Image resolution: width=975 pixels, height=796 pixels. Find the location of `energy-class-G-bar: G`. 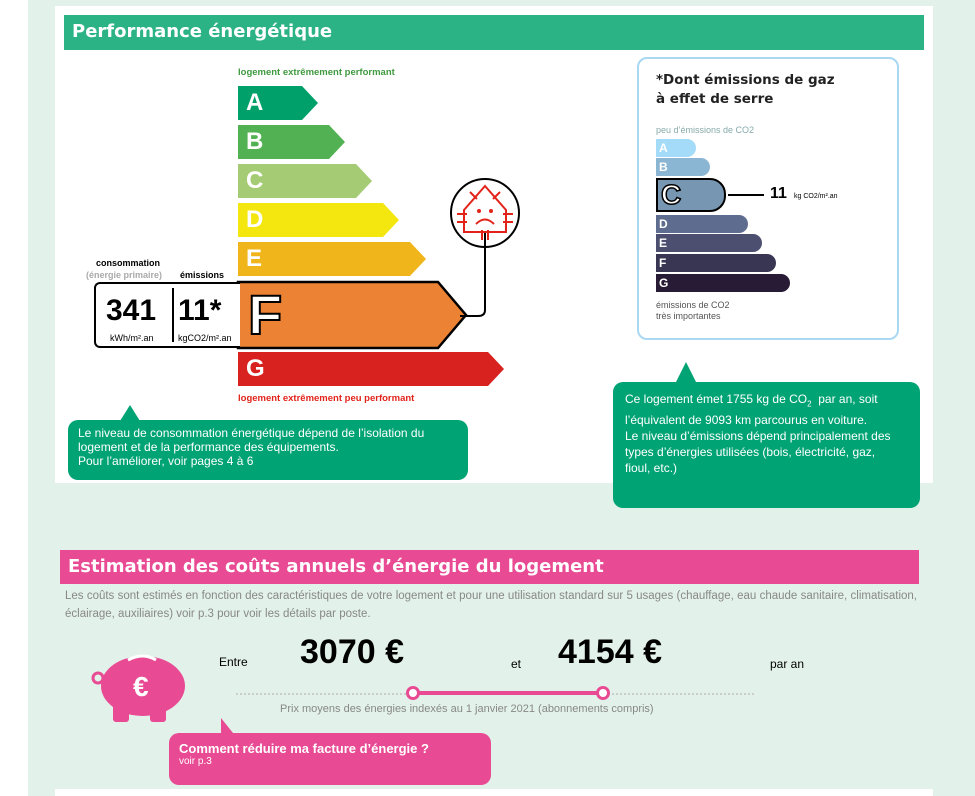

energy-class-G-bar: G is located at coordinates (371, 369).